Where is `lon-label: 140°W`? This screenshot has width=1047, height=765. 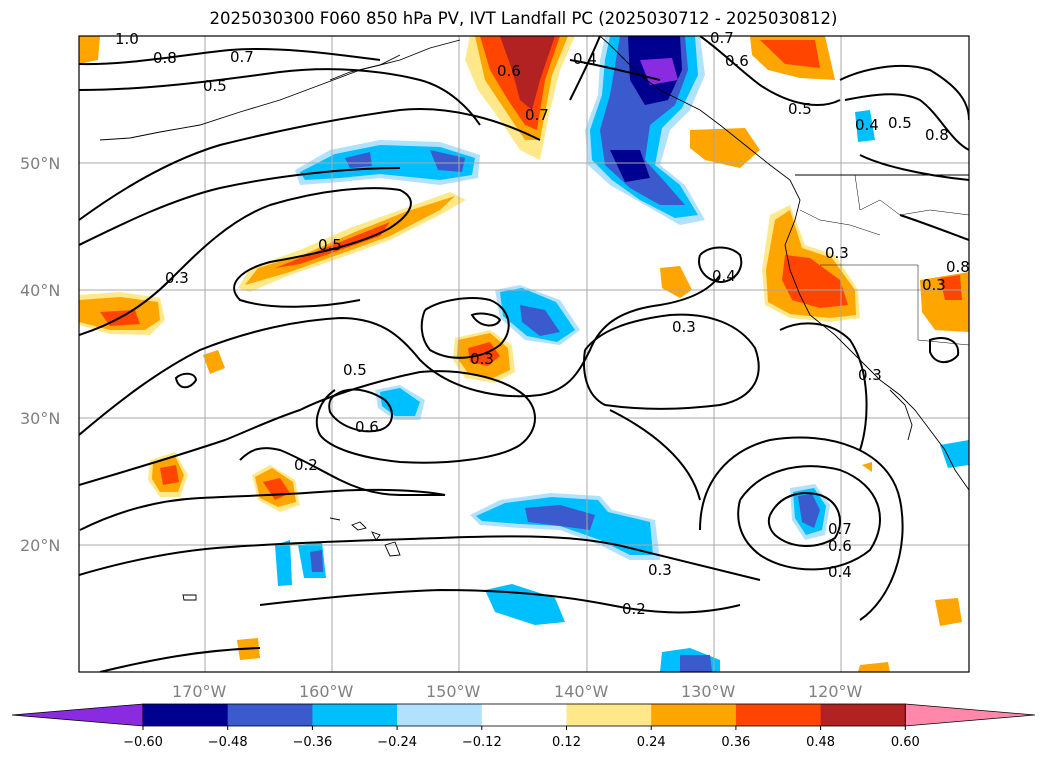 lon-label: 140°W is located at coordinates (581, 691).